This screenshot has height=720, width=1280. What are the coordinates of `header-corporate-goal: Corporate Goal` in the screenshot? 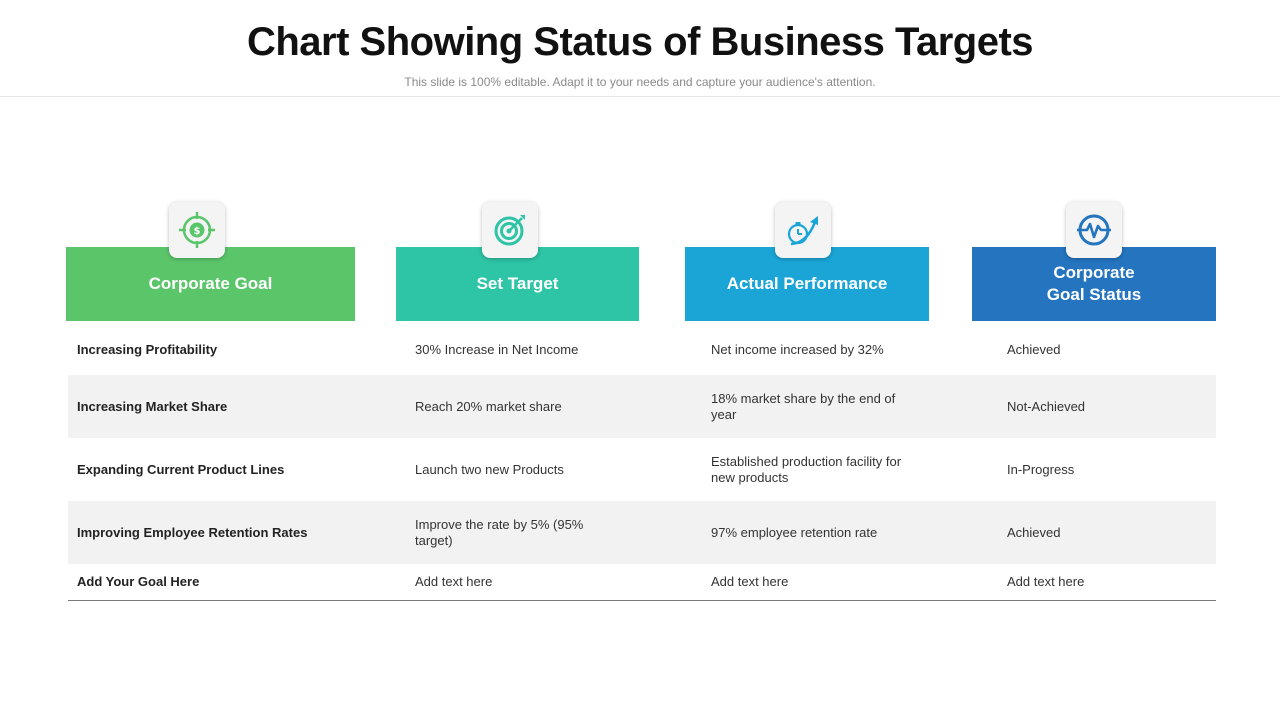 It's located at (210, 284).